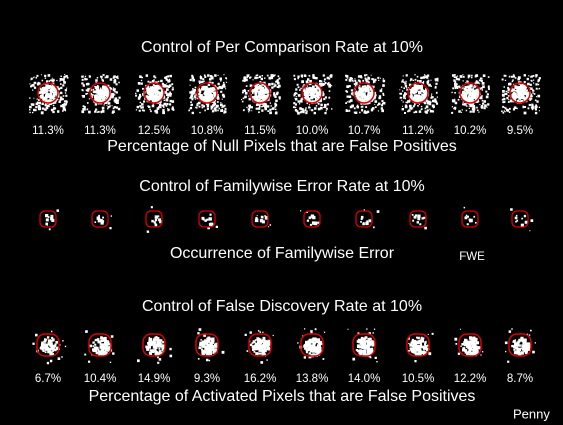  I want to click on percentage-label: 11.2%, so click(418, 131).